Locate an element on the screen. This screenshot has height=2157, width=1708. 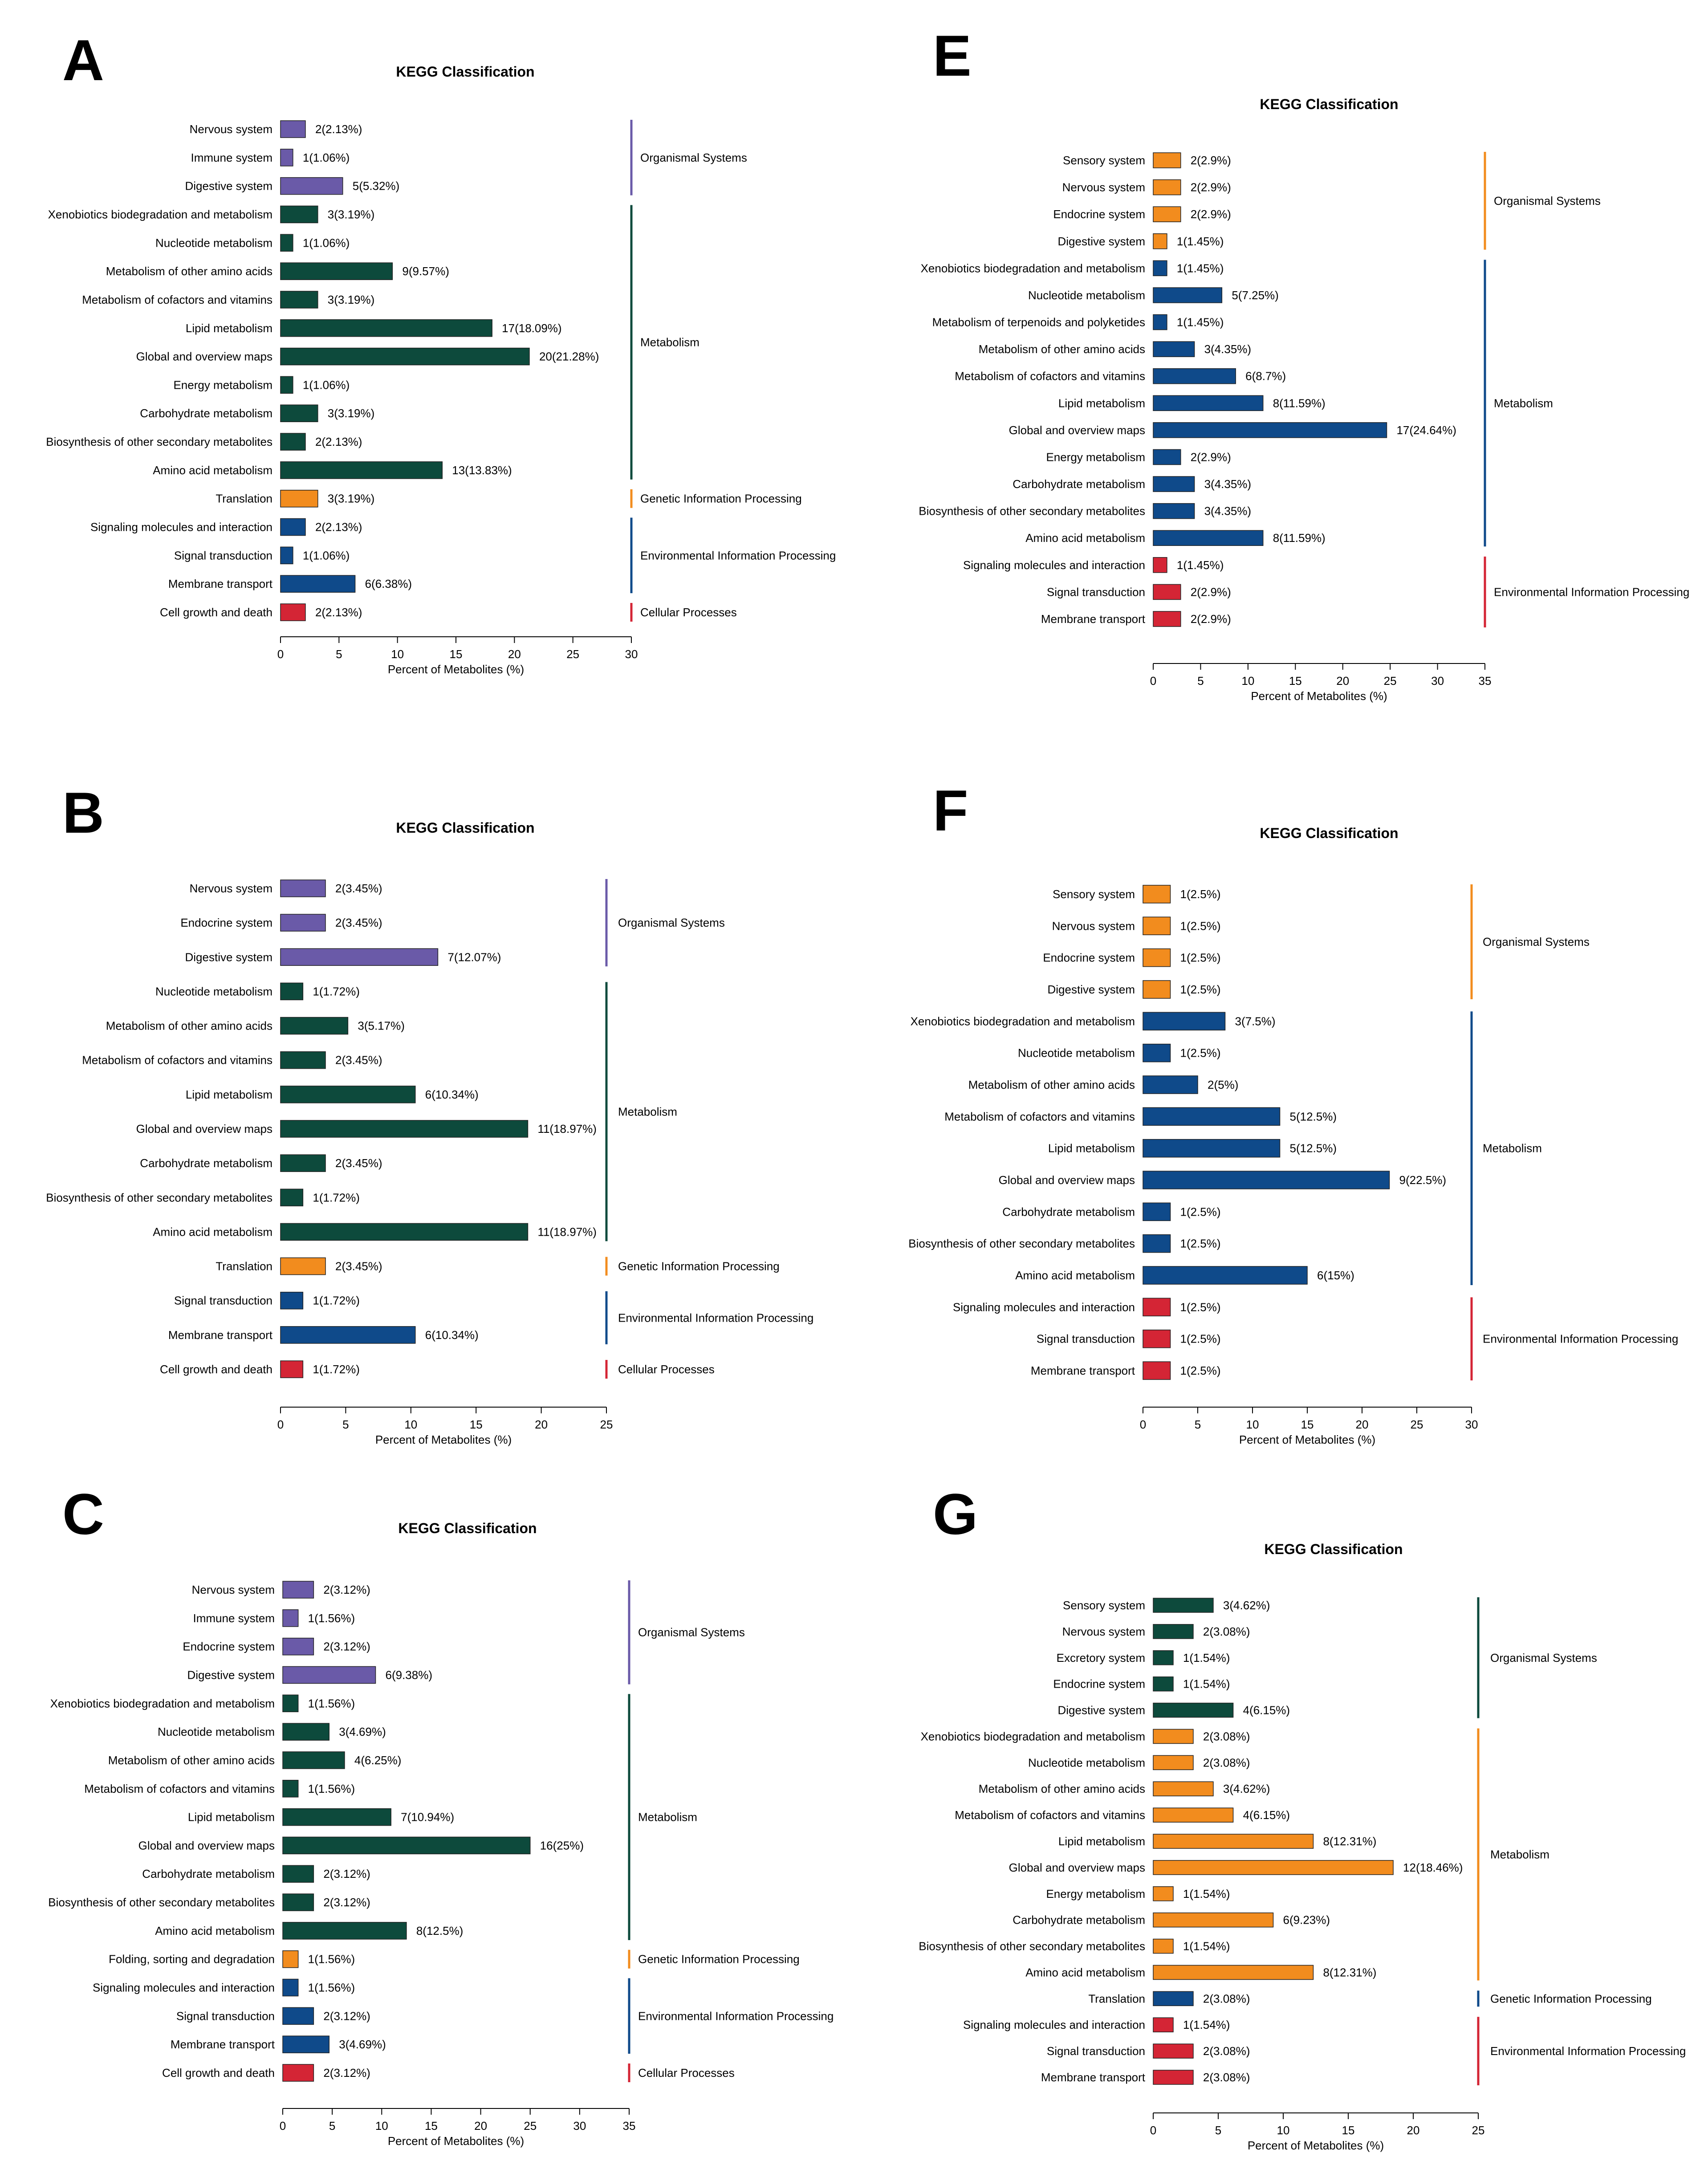
value-label: 3(4.62%) is located at coordinates (1247, 1605).